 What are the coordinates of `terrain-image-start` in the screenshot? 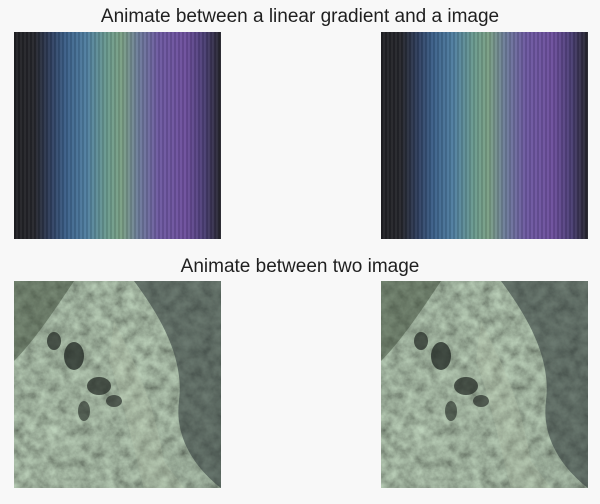 It's located at (117, 384).